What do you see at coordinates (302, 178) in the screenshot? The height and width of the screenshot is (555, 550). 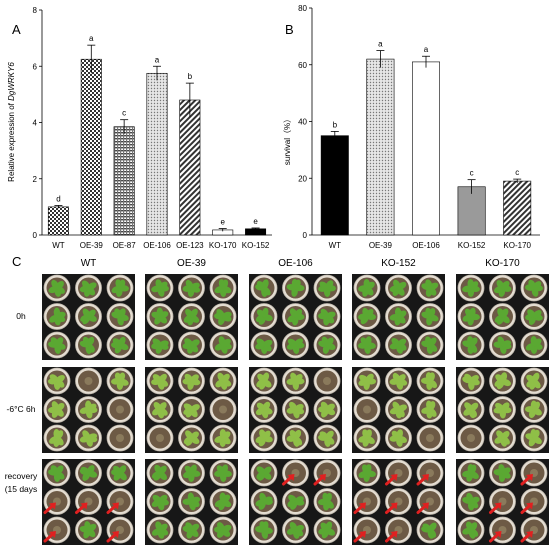 I see `y-tick-label: 20` at bounding box center [302, 178].